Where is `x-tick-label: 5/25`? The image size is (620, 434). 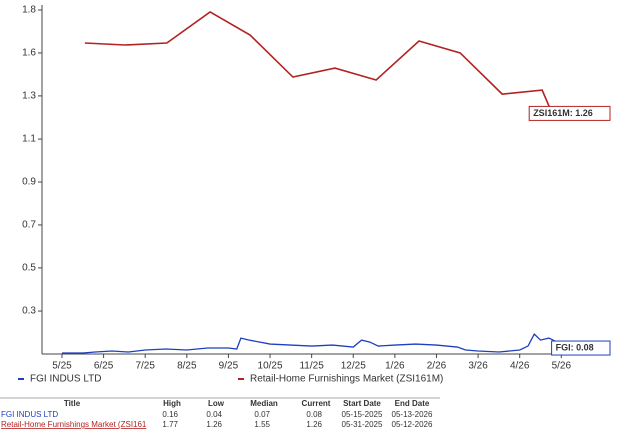 x-tick-label: 5/25 is located at coordinates (62, 366).